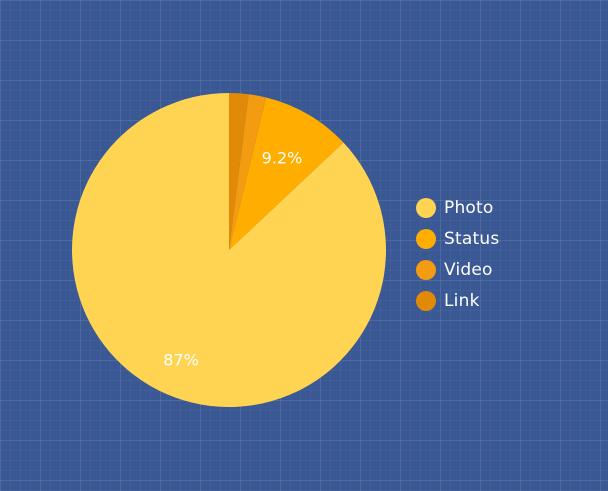 The image size is (608, 491). I want to click on pie-slice-labels: 87% 9.2%, so click(232, 259).